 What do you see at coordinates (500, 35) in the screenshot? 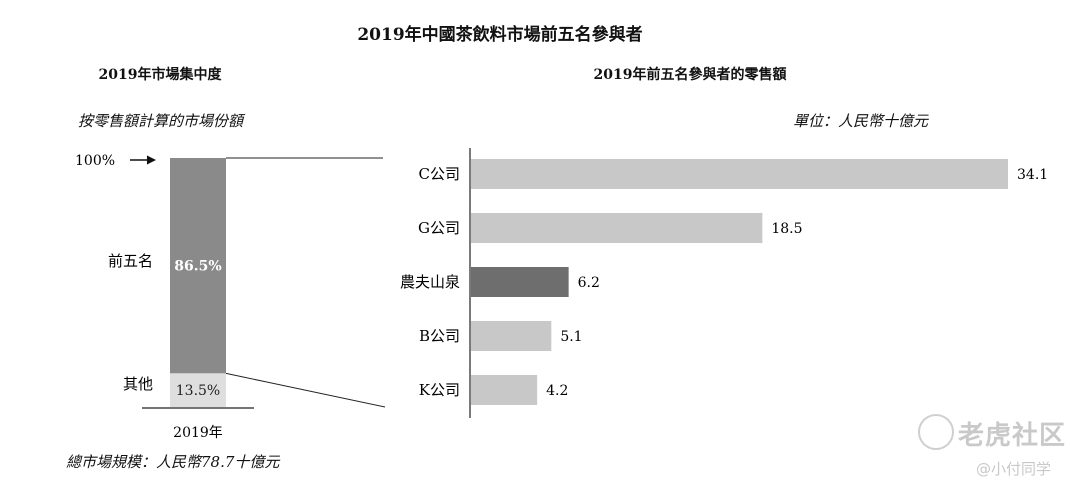
I see `main-title: 2019年中國茶飲料市場前五名參與者` at bounding box center [500, 35].